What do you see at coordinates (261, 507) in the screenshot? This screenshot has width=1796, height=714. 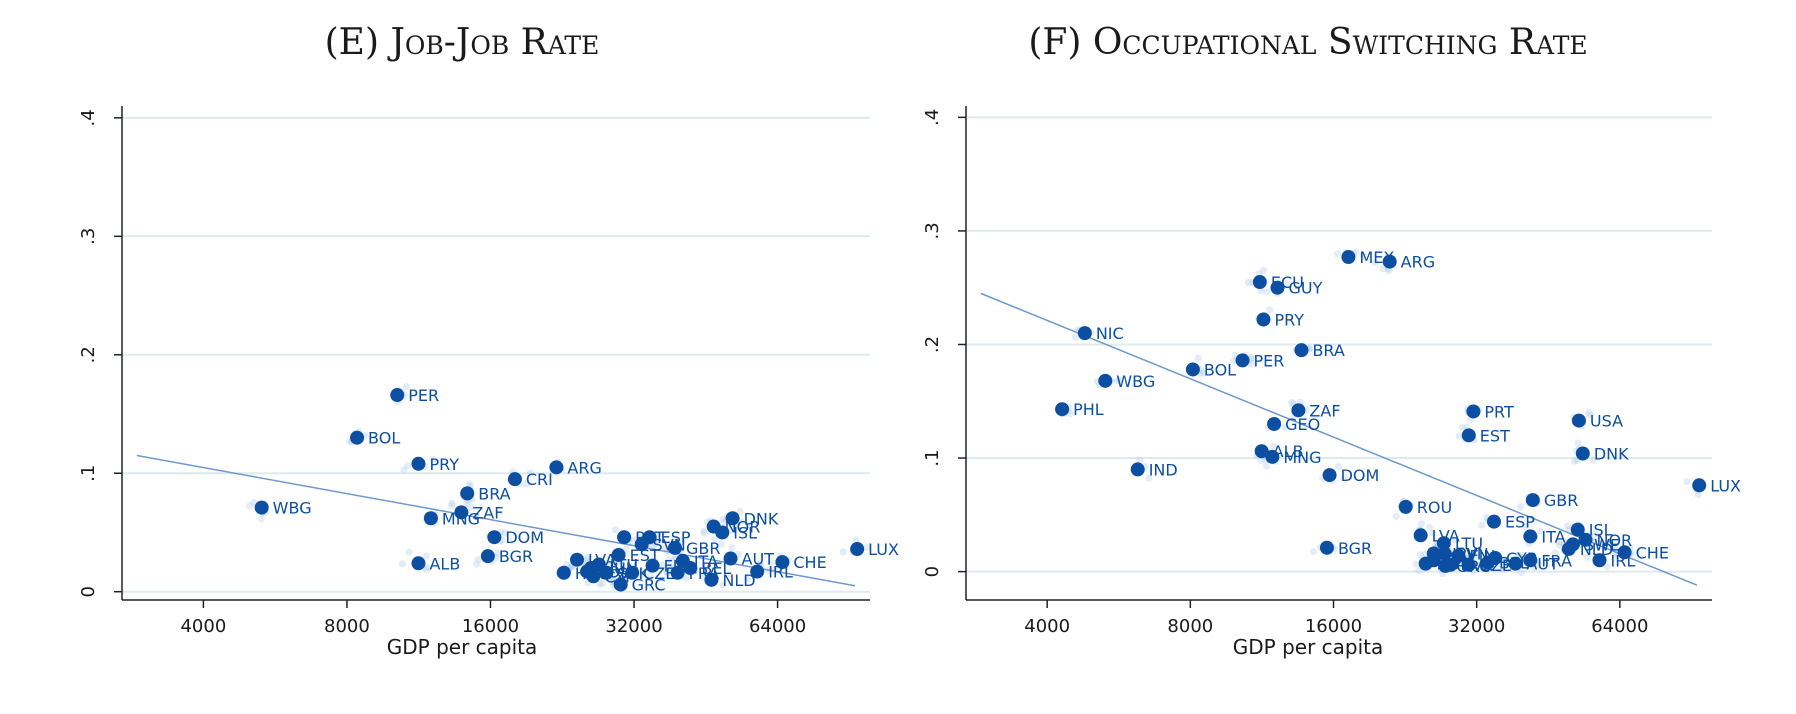 I see `point-wbg` at bounding box center [261, 507].